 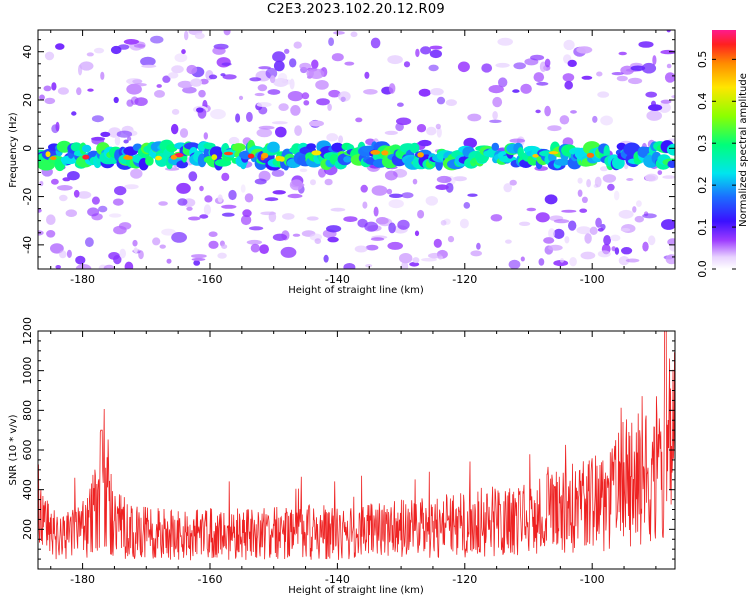 I want to click on colorbar-tick-label: 0.5, so click(x=702, y=60).